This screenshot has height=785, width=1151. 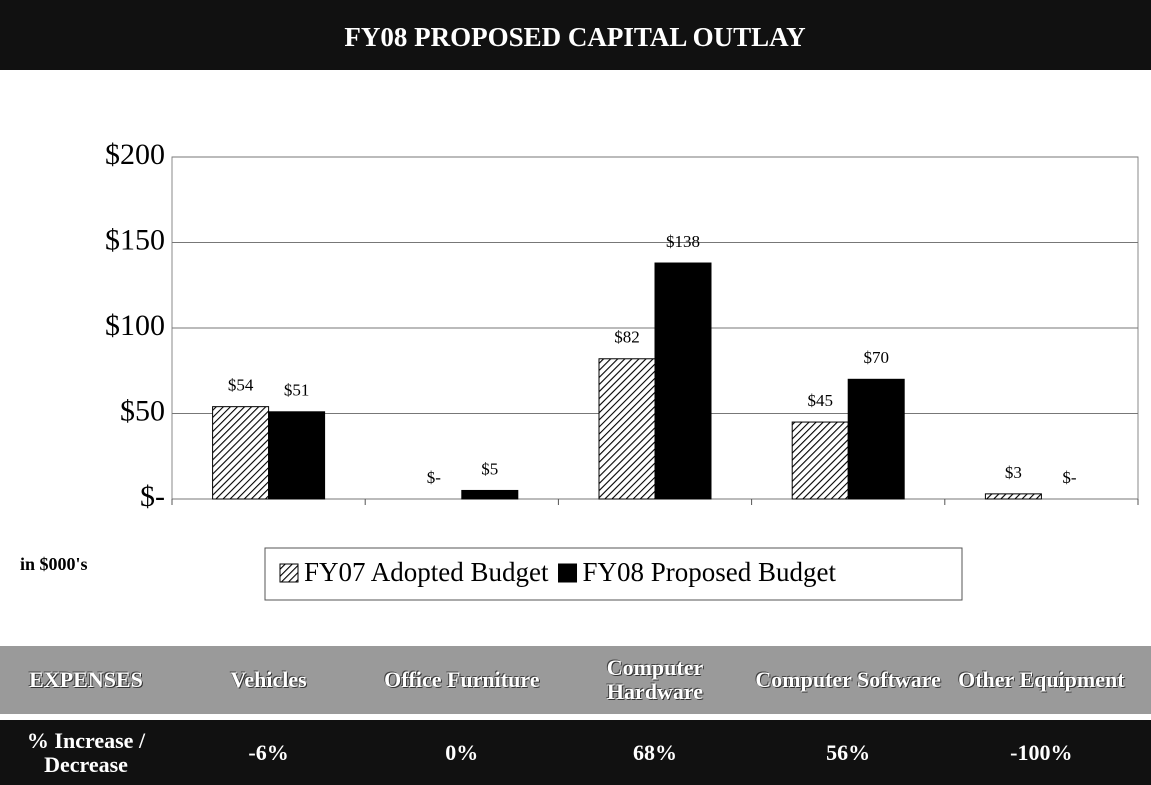 What do you see at coordinates (820, 400) in the screenshot?
I see `data-label: $45` at bounding box center [820, 400].